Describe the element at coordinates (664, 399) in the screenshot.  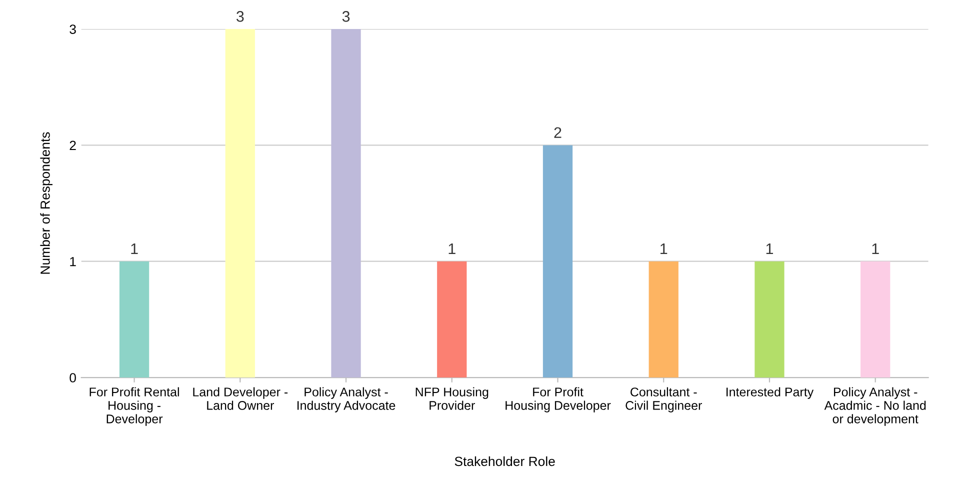
I see `x-tick-label: Consultant - Civil Engineer` at that location.